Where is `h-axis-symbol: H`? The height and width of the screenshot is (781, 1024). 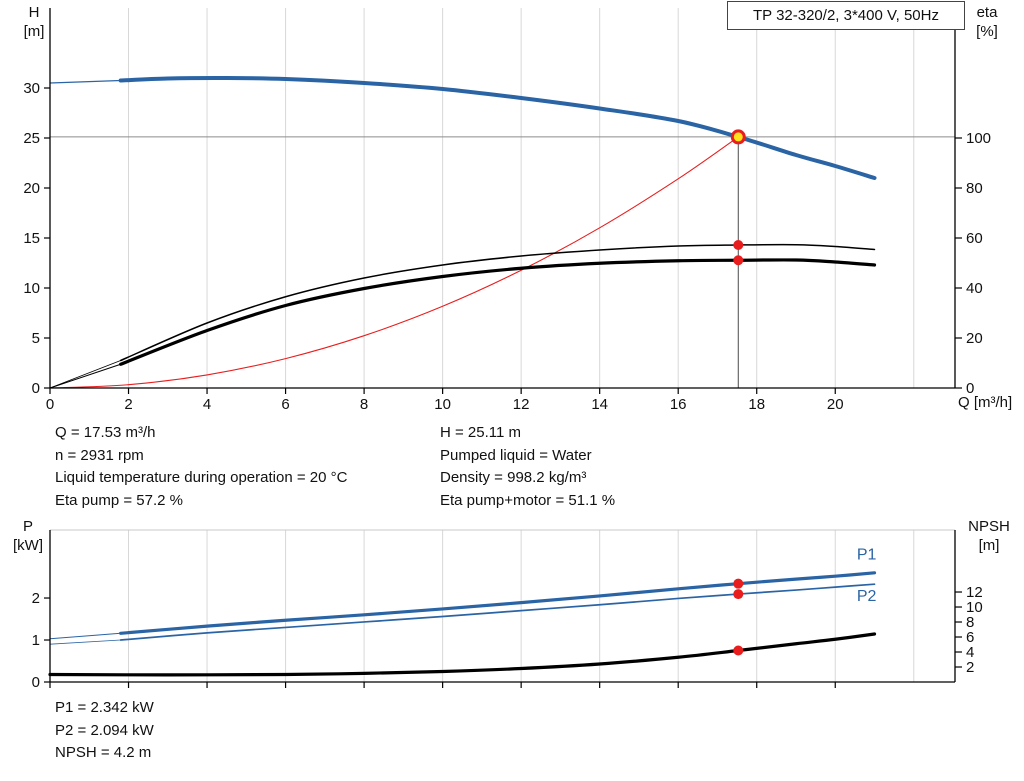
h-axis-symbol: H is located at coordinates (34, 12).